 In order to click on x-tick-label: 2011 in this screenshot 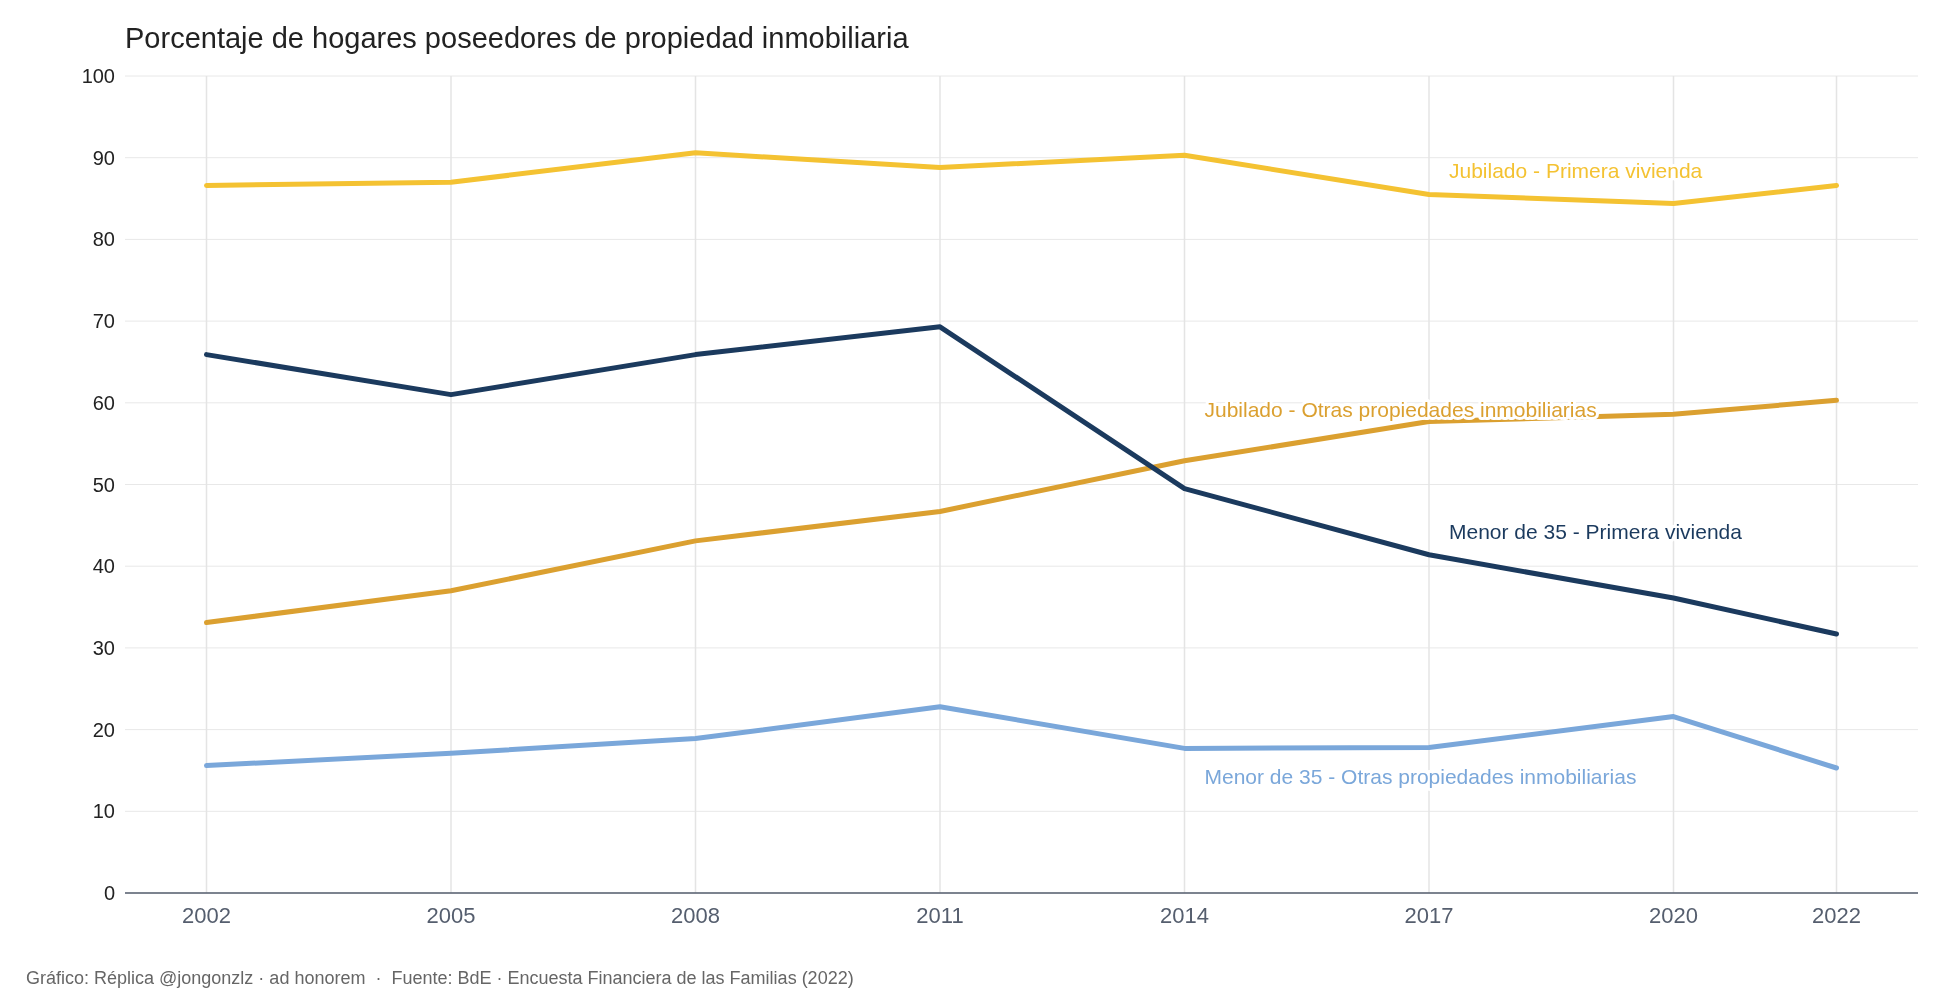, I will do `click(940, 915)`.